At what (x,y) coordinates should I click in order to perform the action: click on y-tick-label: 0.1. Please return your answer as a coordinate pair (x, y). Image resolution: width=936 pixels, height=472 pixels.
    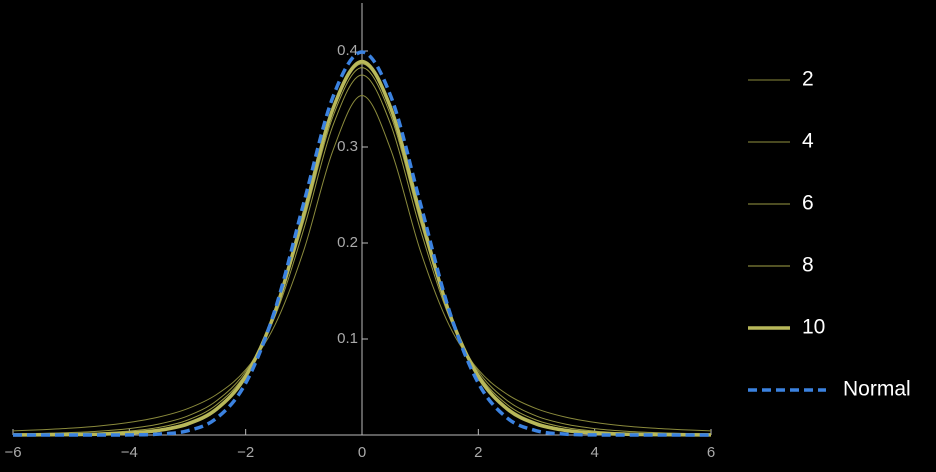
    Looking at the image, I should click on (347, 338).